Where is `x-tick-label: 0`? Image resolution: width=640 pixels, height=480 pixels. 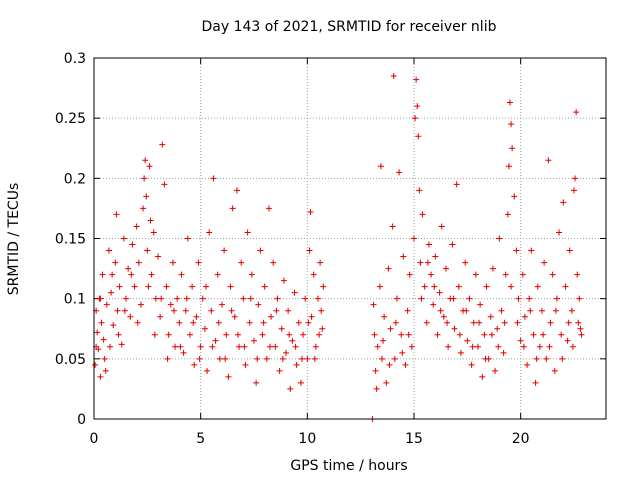 x-tick-label: 0 is located at coordinates (94, 439).